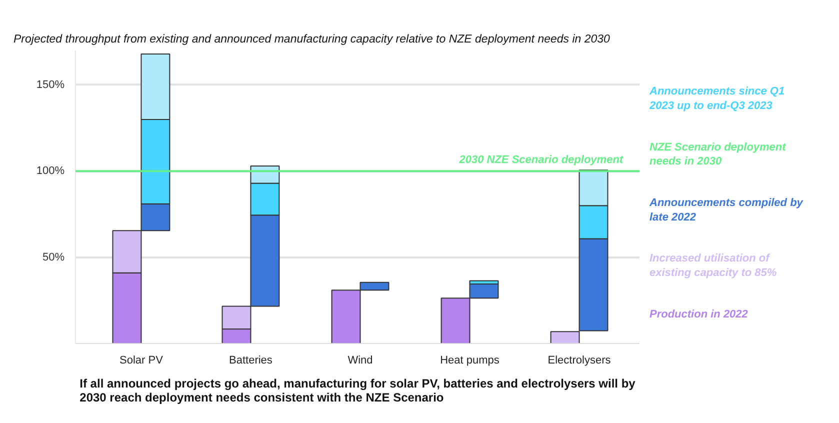 Image resolution: width=839 pixels, height=423 pixels. What do you see at coordinates (142, 360) in the screenshot?
I see `x-tick-label: Solar PV` at bounding box center [142, 360].